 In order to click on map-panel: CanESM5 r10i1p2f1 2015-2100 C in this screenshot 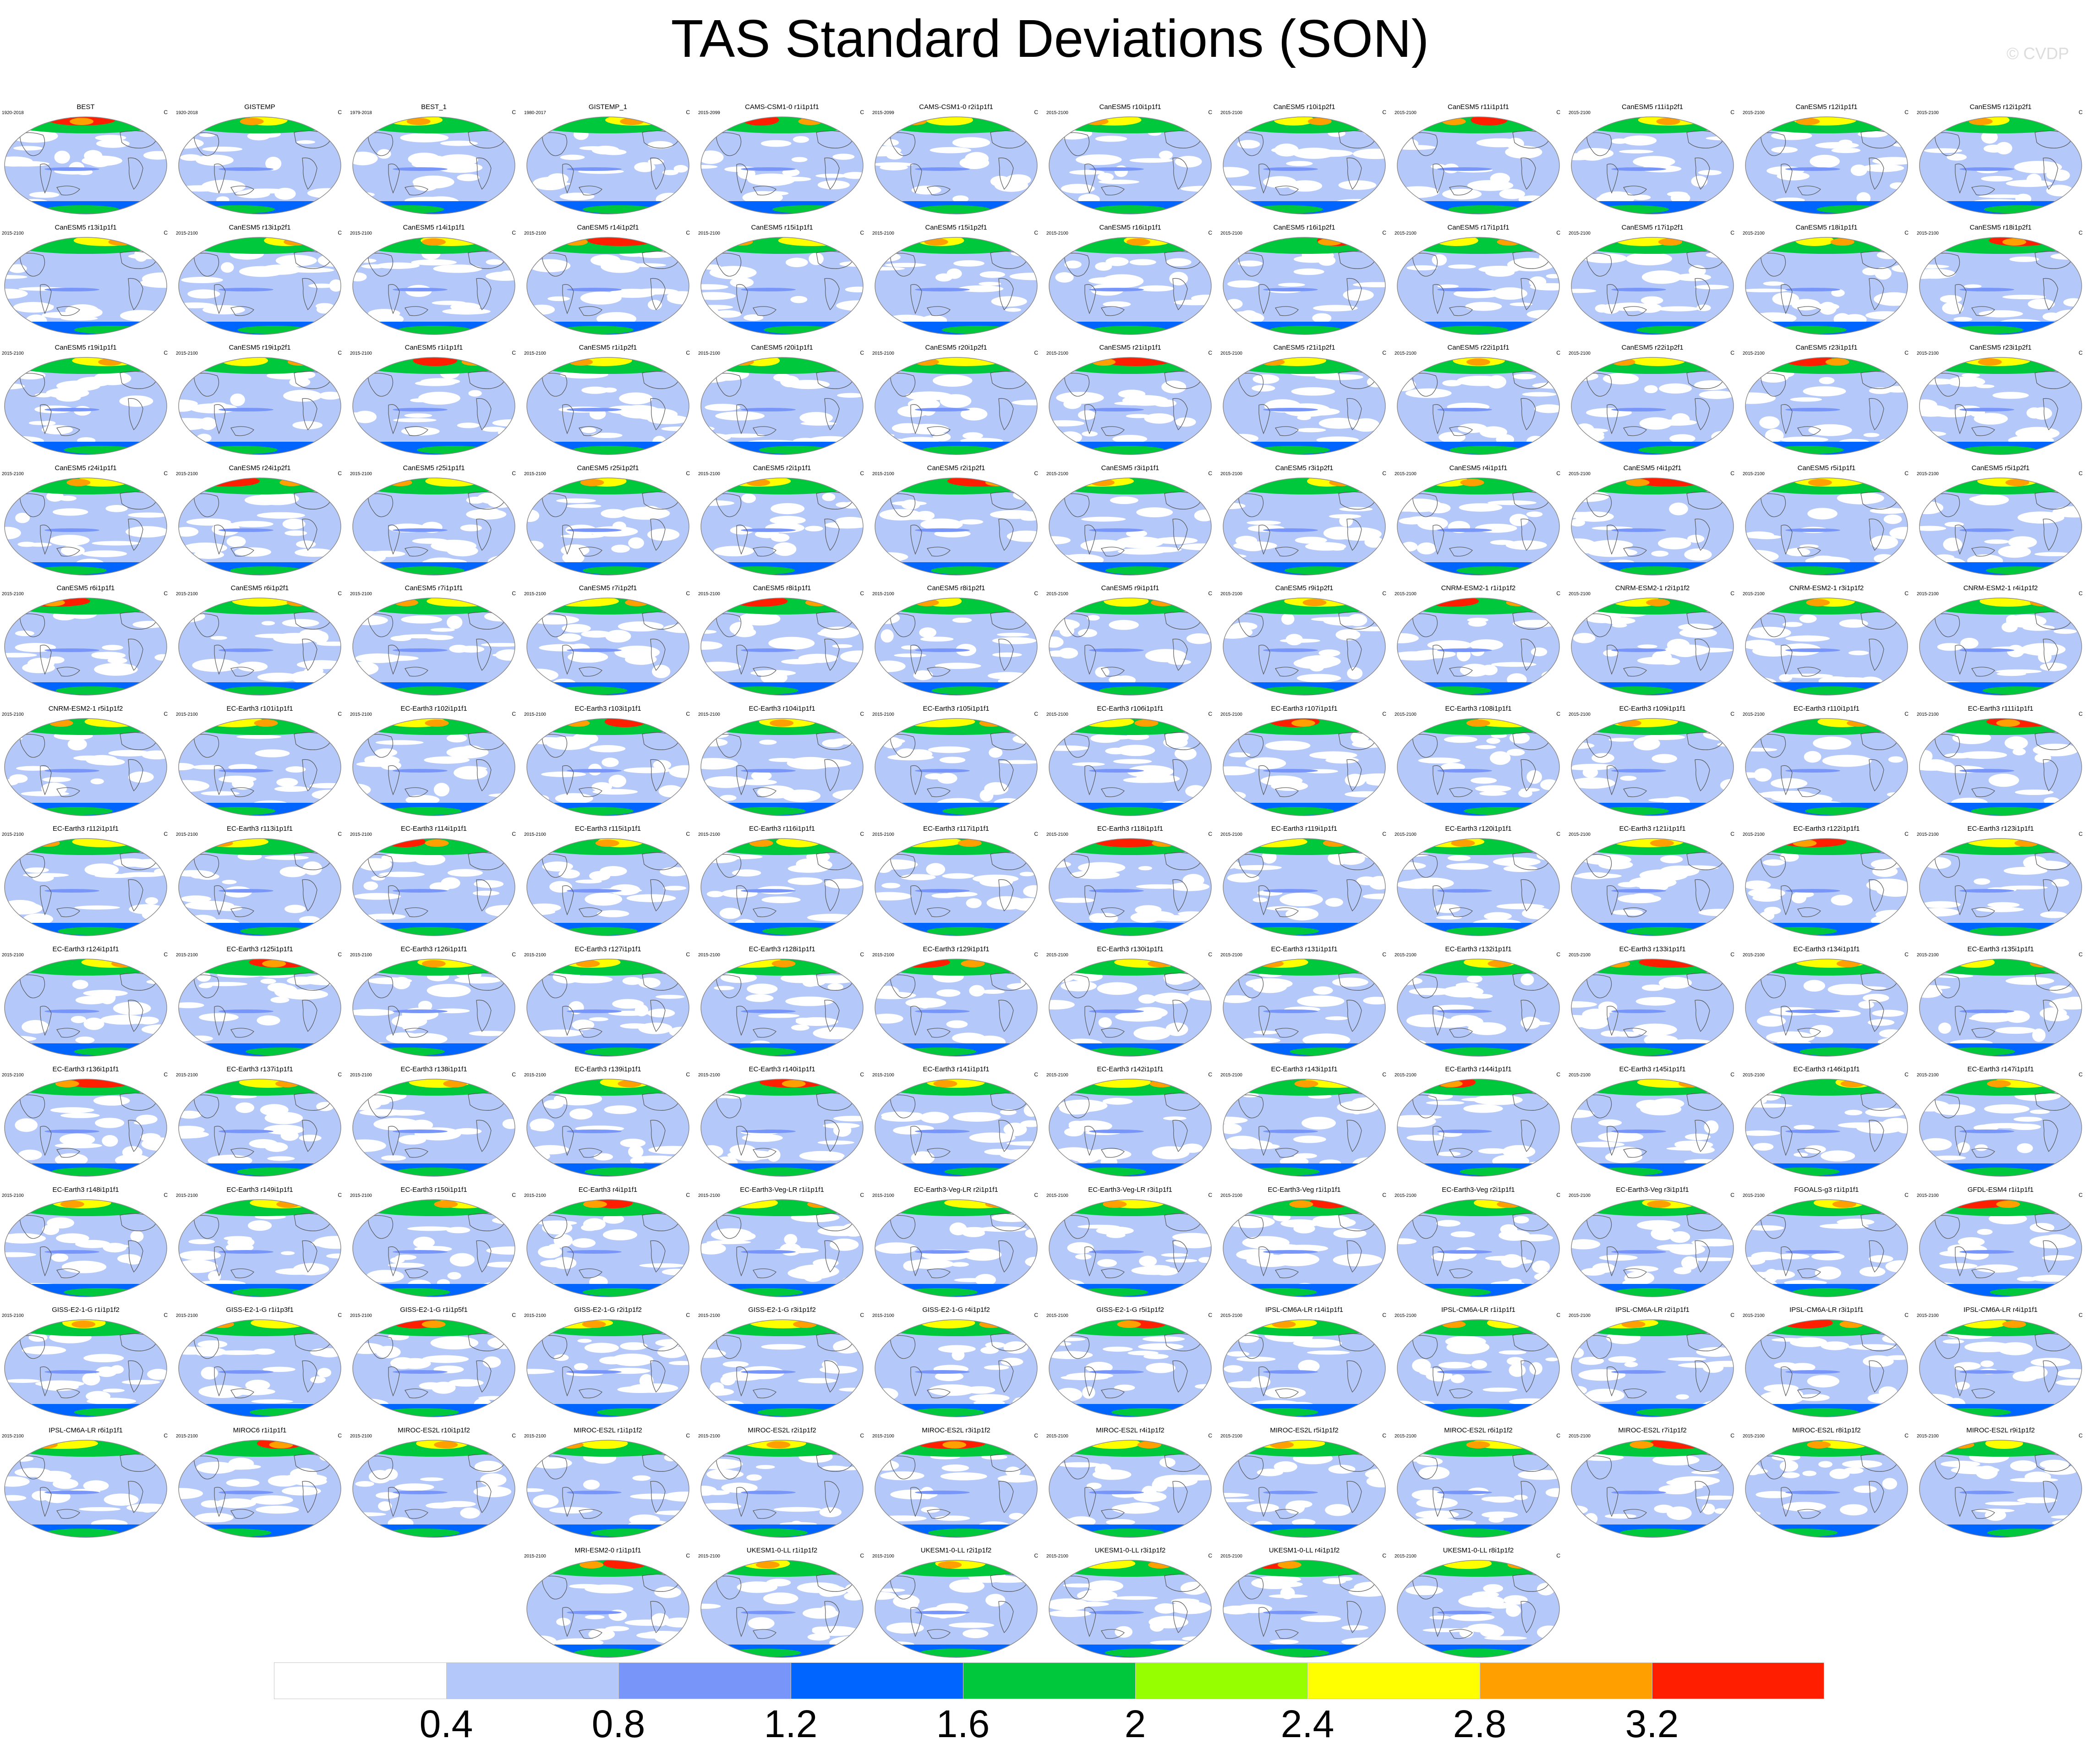, I will do `click(1304, 161)`.